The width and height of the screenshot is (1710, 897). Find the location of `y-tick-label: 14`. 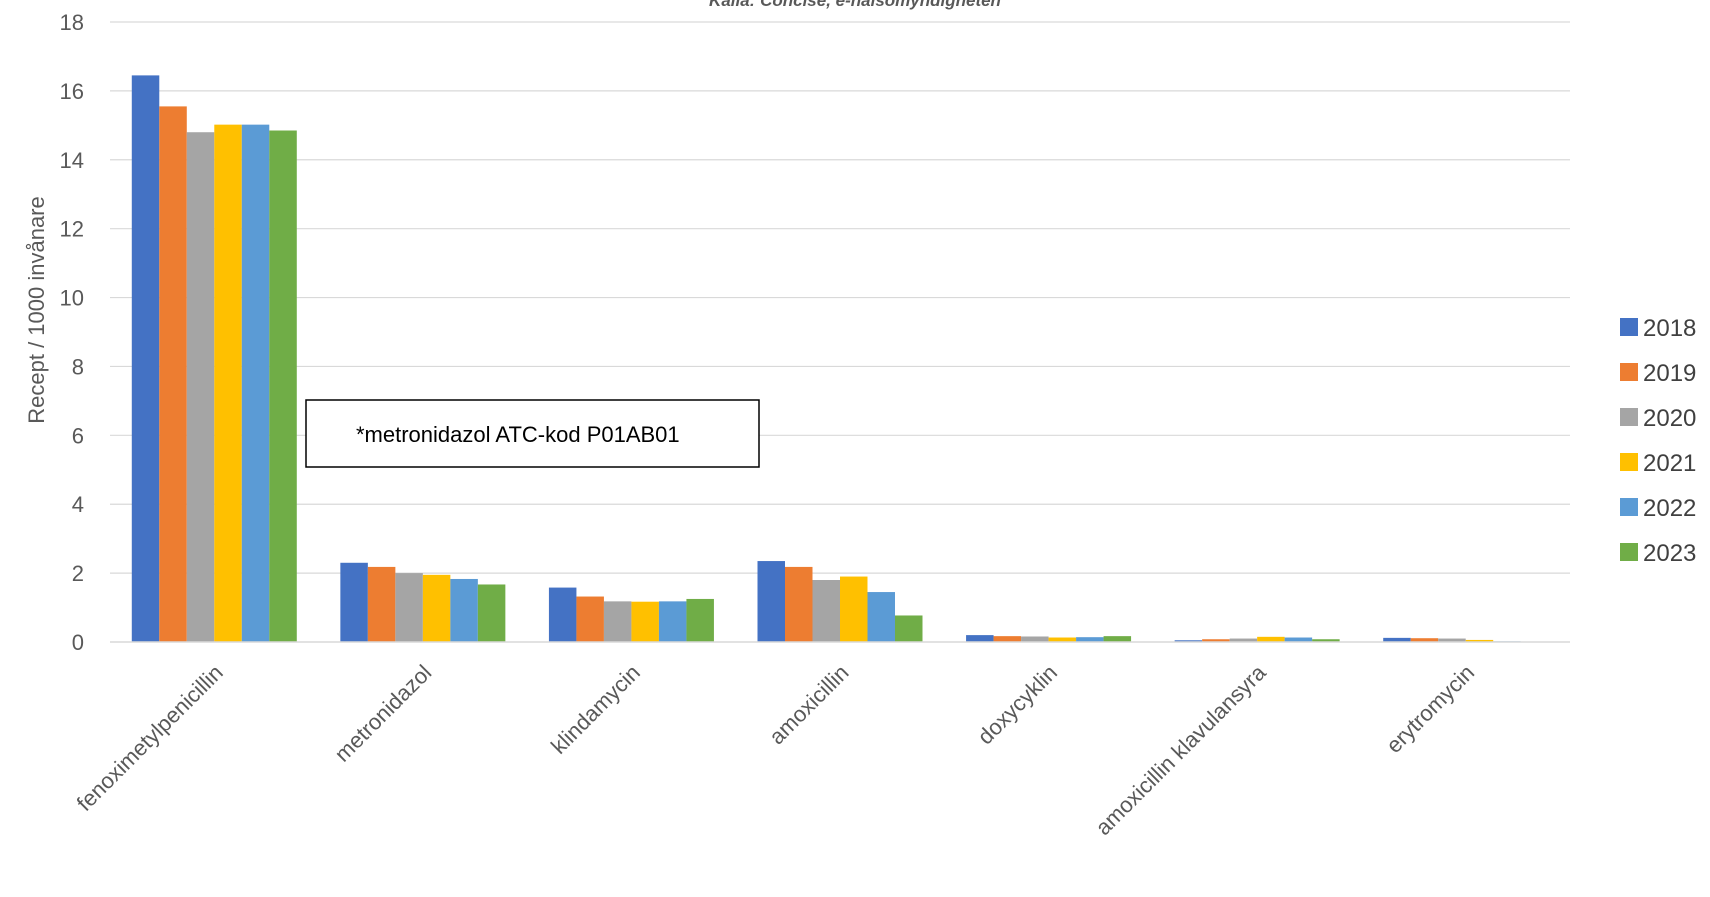

y-tick-label: 14 is located at coordinates (72, 160).